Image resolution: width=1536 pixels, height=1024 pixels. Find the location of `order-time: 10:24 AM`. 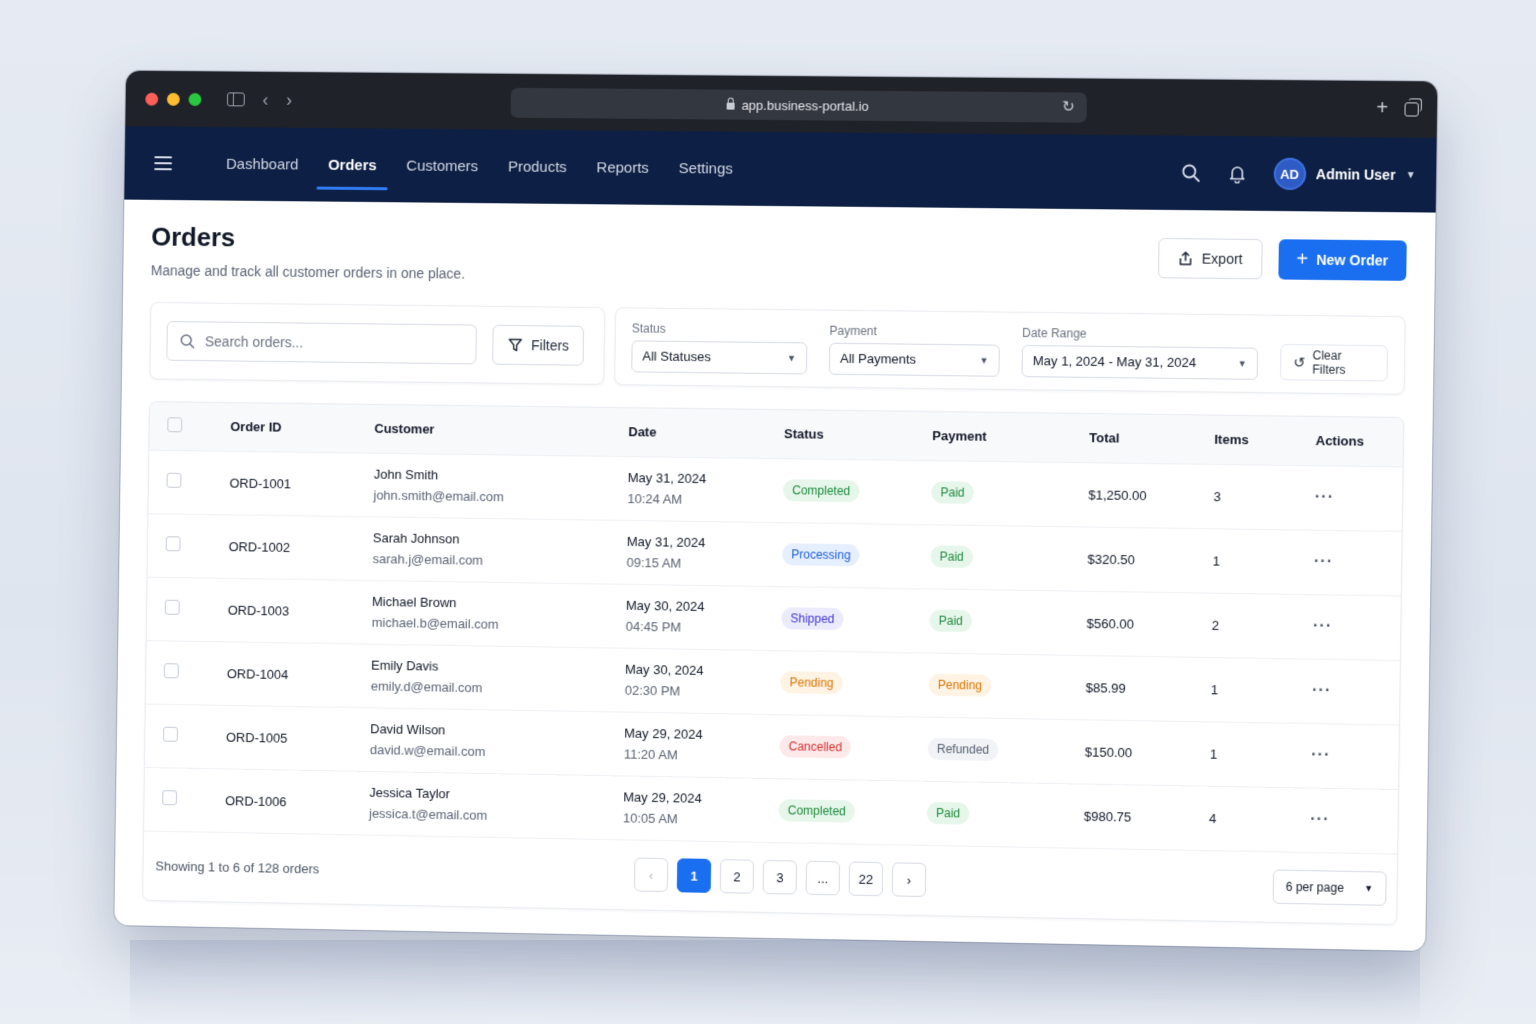

order-time: 10:24 AM is located at coordinates (693, 499).